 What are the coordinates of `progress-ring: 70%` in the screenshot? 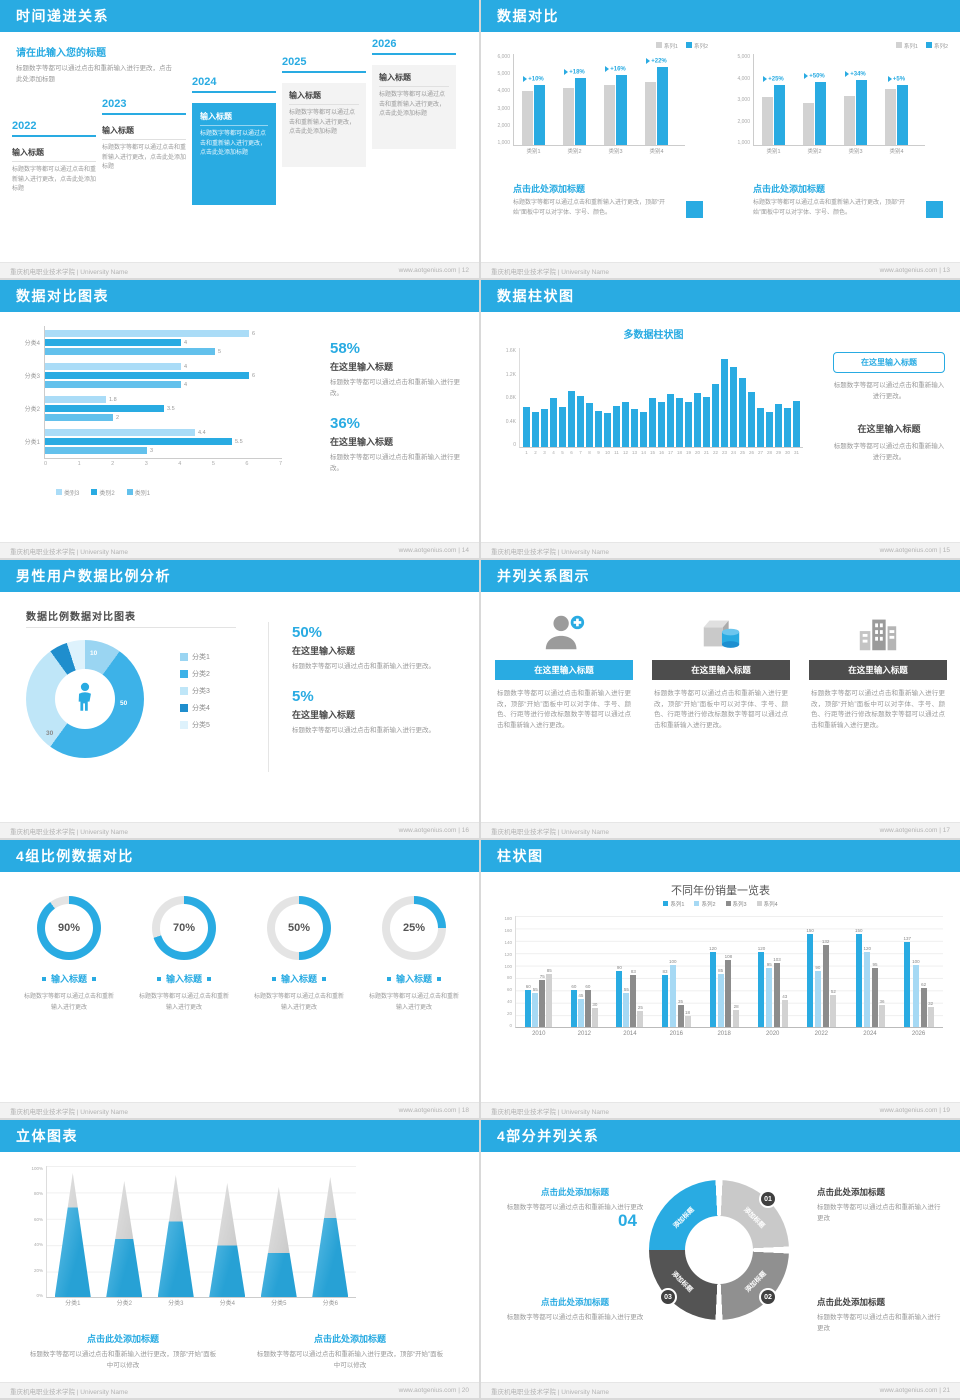 It's located at (184, 928).